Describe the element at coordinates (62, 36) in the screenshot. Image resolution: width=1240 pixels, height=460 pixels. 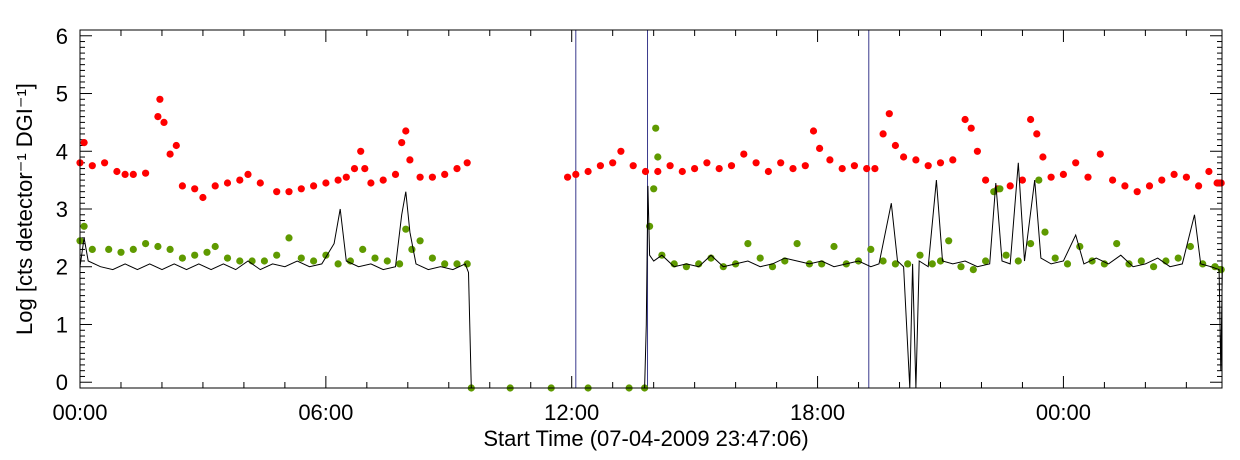
I see `y-tick-label: 6` at that location.